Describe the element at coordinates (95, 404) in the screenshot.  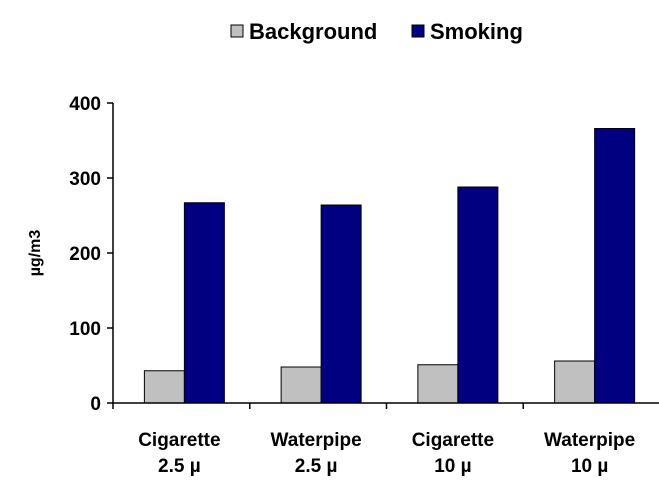
I see `y-tick-label: 0` at that location.